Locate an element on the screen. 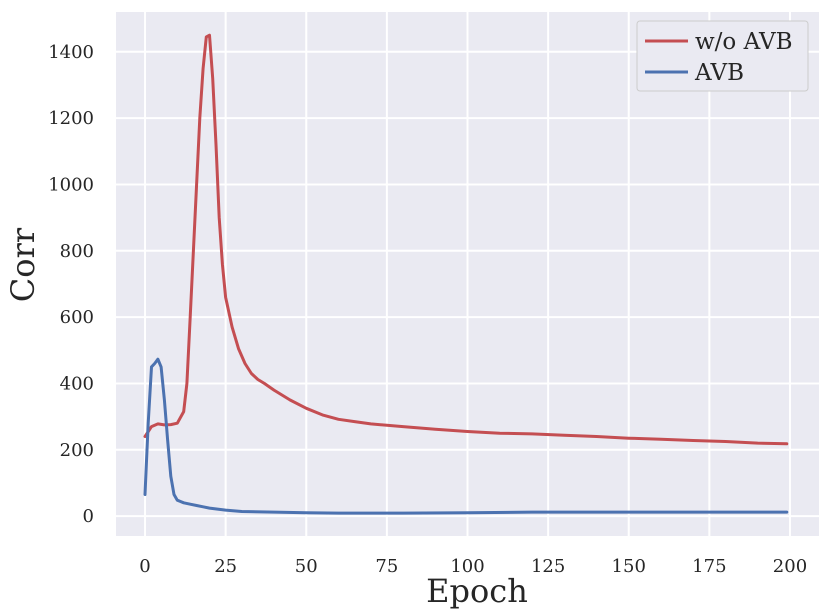 This screenshot has width=831, height=613. x-tick-label: 50 is located at coordinates (306, 566).